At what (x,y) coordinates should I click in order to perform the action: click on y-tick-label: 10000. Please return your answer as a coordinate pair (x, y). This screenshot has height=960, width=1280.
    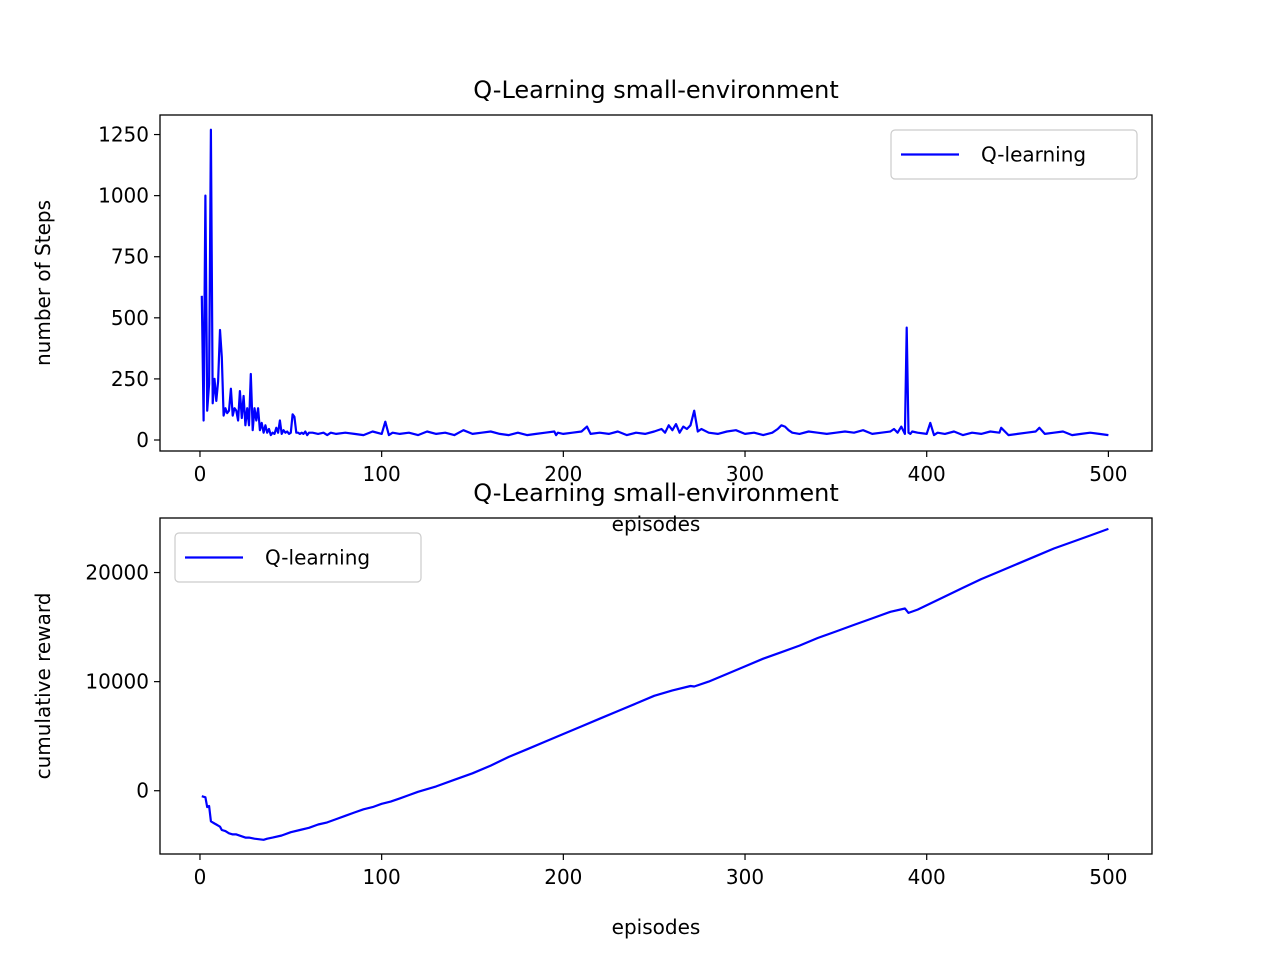
    Looking at the image, I should click on (117, 682).